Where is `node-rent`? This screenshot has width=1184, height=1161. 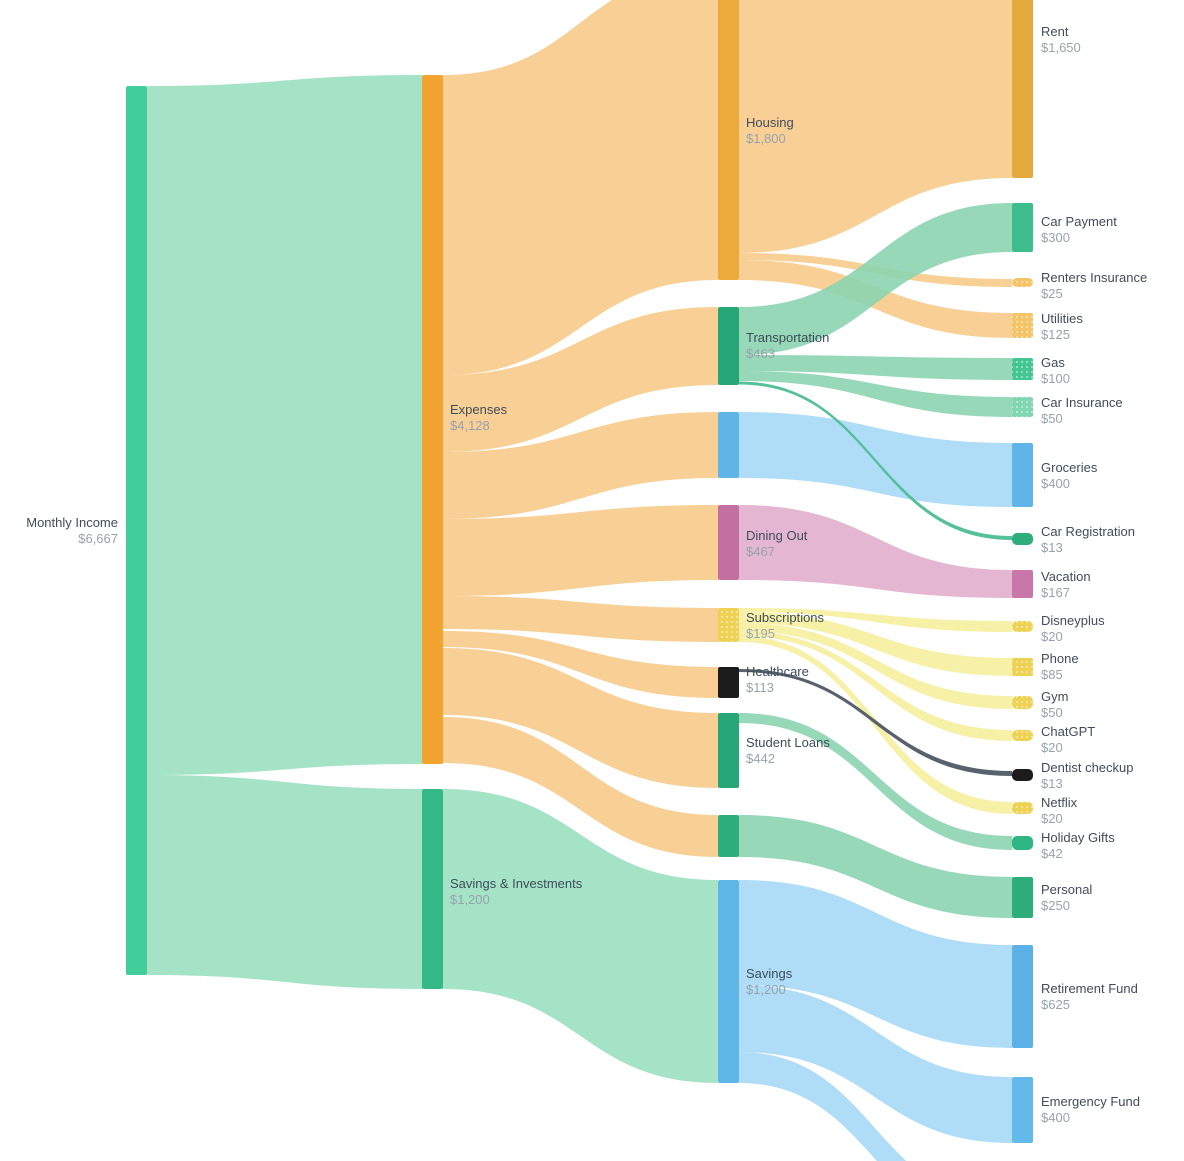 node-rent is located at coordinates (1022, 89).